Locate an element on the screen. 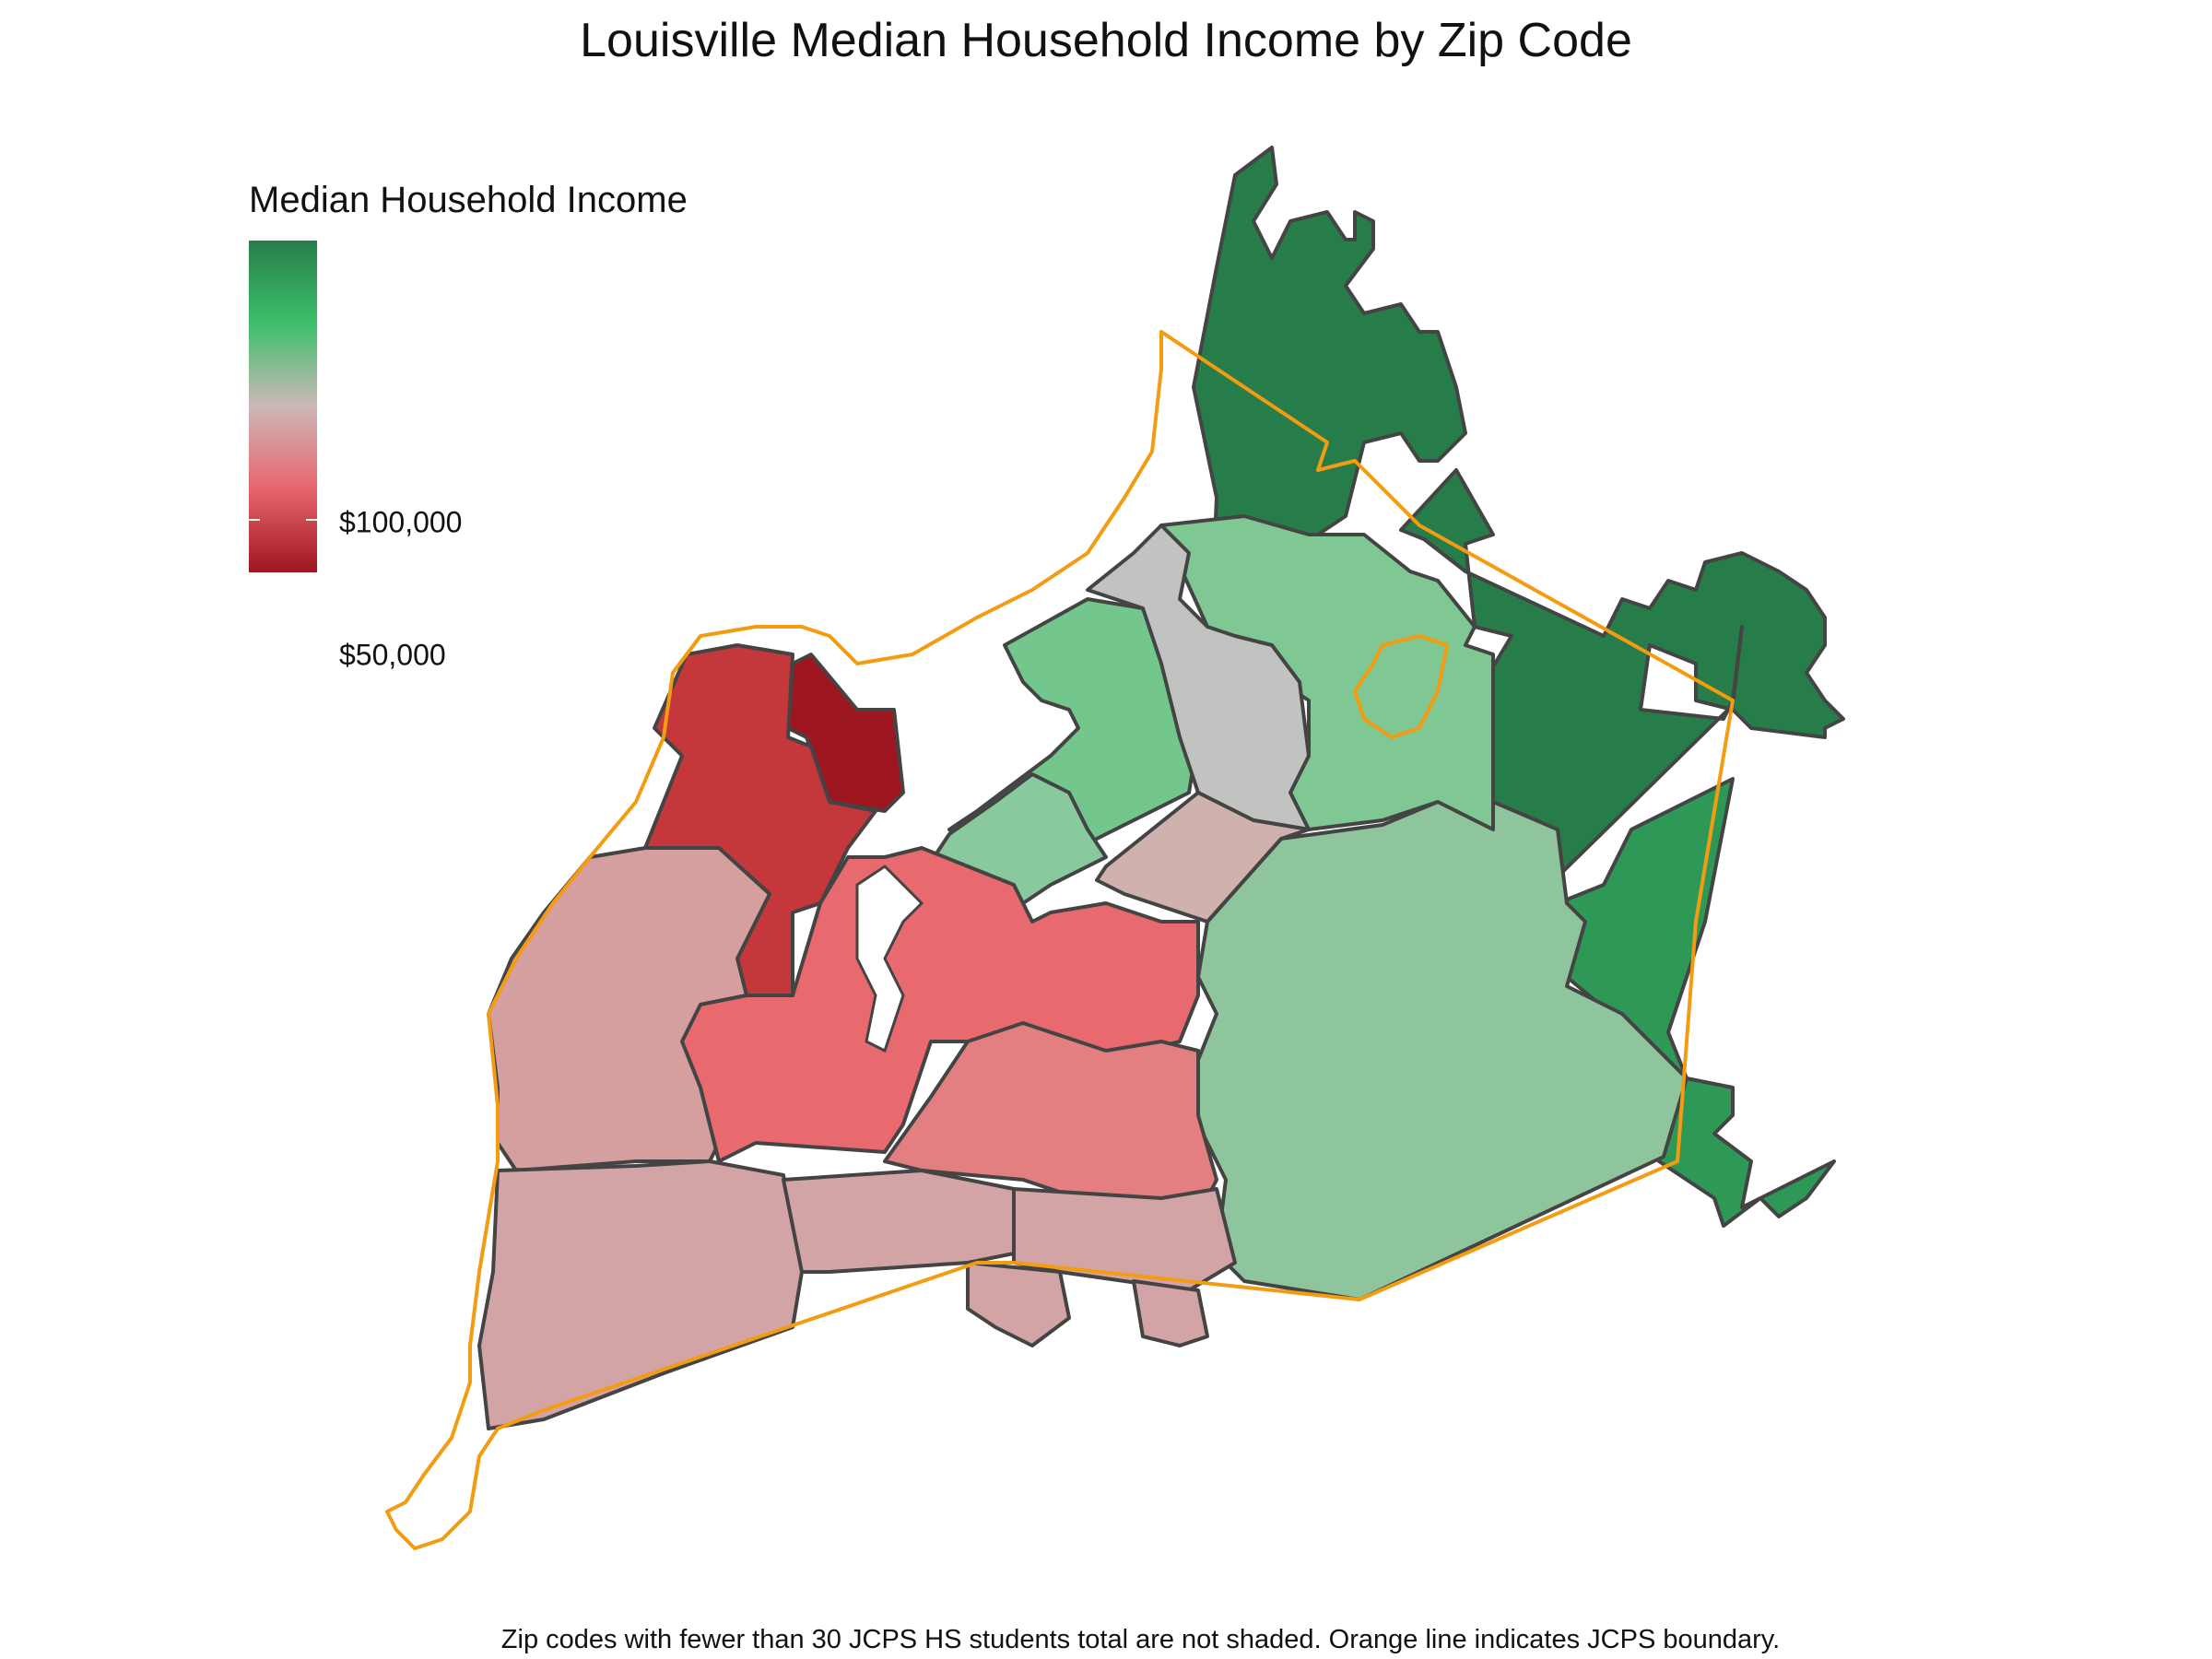  legend-colorbar is located at coordinates (283, 406).